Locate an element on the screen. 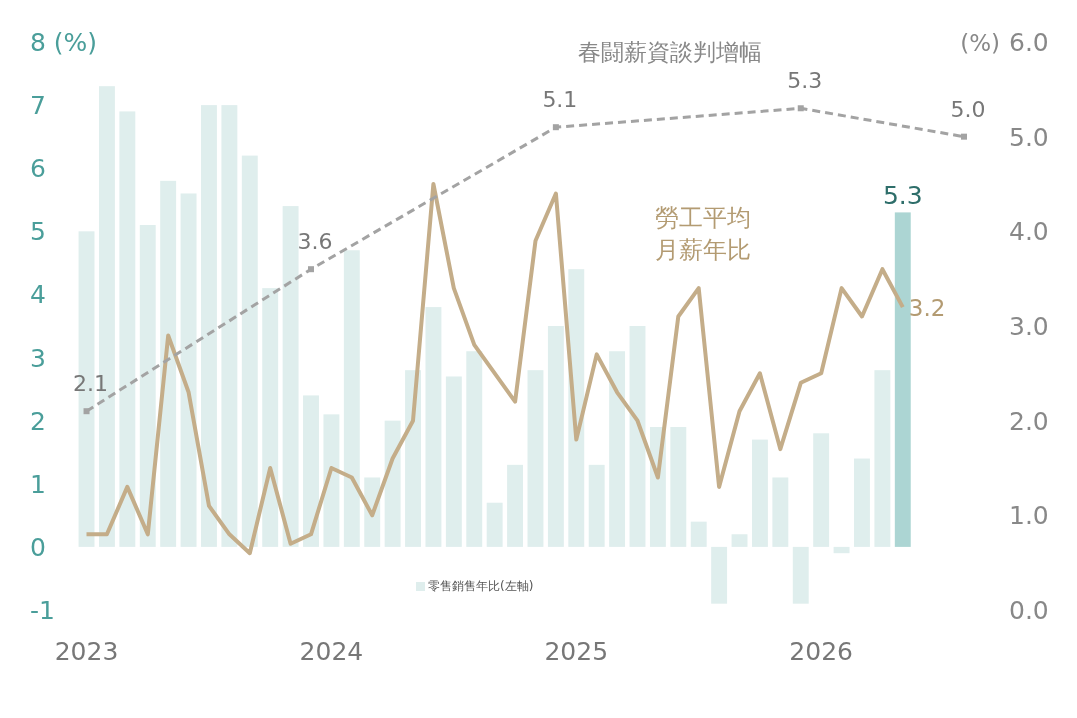 This screenshot has width=1077, height=718. y-tick-label: 6 is located at coordinates (38, 169).